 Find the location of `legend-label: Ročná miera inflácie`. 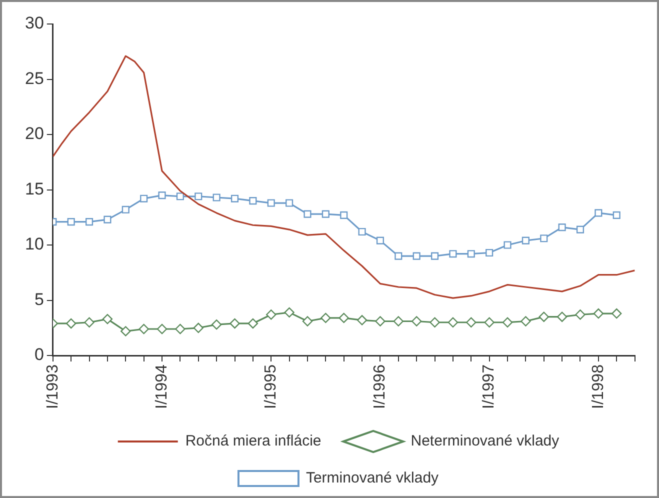

legend-label: Ročná miera inflácie is located at coordinates (253, 441).